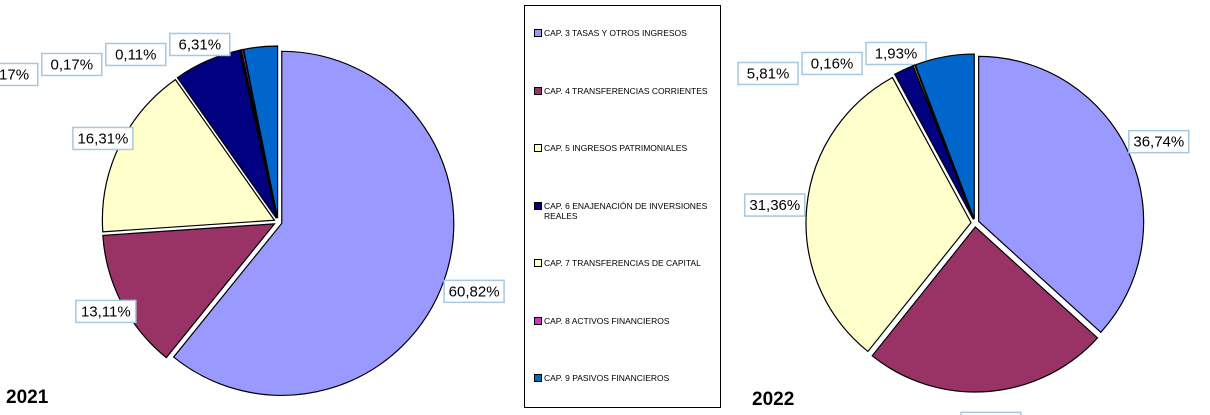 The height and width of the screenshot is (415, 1210). What do you see at coordinates (773, 399) in the screenshot?
I see `pie-title: 2022` at bounding box center [773, 399].